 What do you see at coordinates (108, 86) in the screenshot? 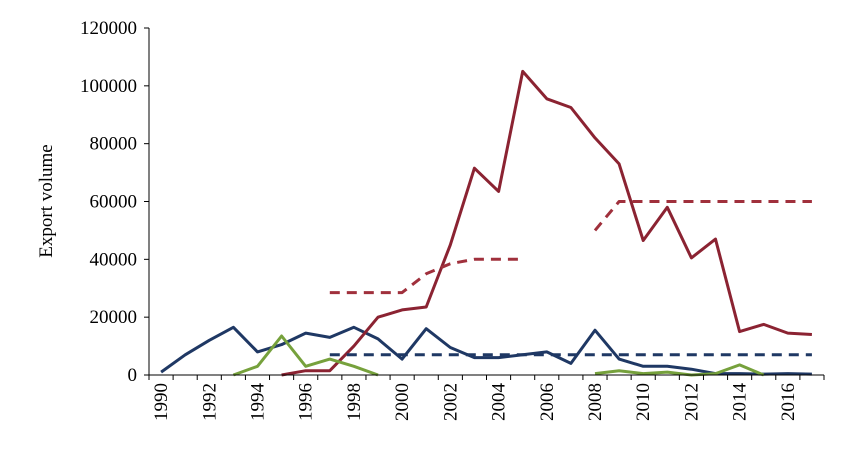
I see `y-tick-label: 100000` at bounding box center [108, 86].